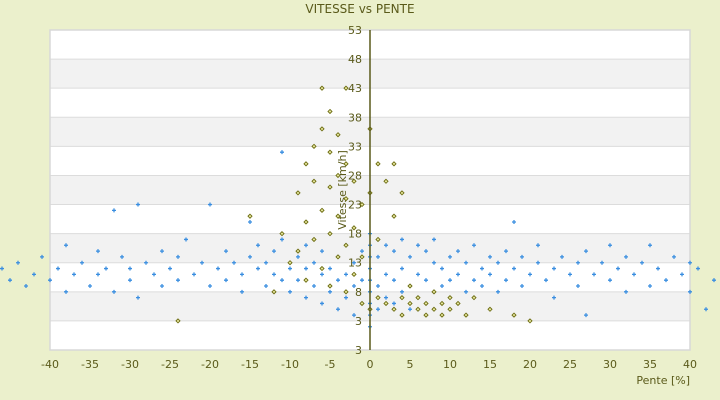 The image size is (720, 400). Describe the element at coordinates (450, 364) in the screenshot. I see `x-tick-label: 10` at that location.